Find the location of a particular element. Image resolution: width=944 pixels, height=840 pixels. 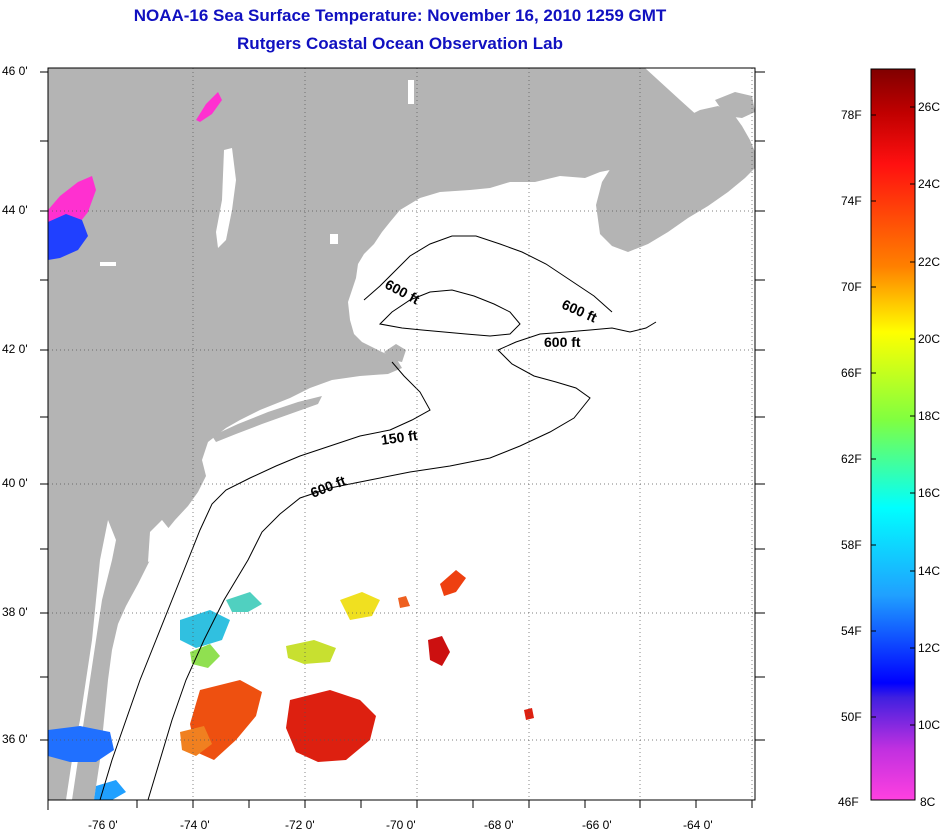

colorbar-c-10: 10C is located at coordinates (929, 725).